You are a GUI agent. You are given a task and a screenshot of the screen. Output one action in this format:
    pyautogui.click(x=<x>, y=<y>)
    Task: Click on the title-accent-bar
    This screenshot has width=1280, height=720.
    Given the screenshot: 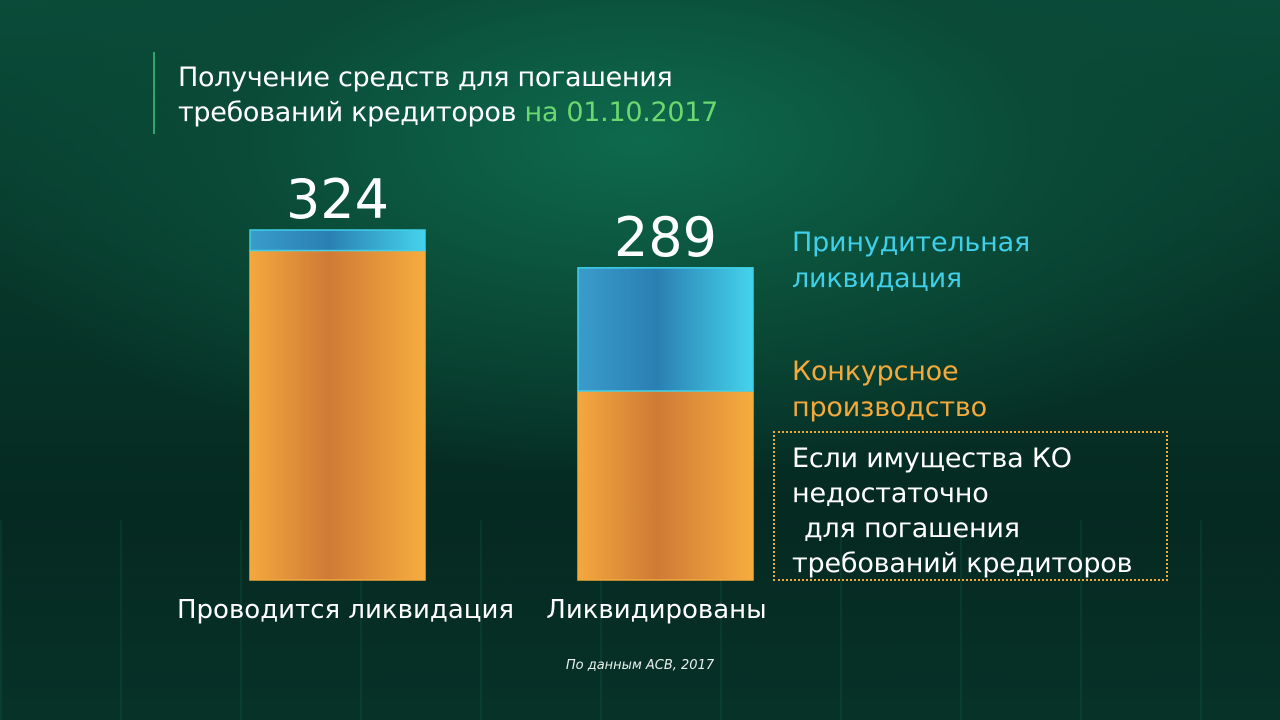 What is the action you would take?
    pyautogui.click(x=154, y=93)
    